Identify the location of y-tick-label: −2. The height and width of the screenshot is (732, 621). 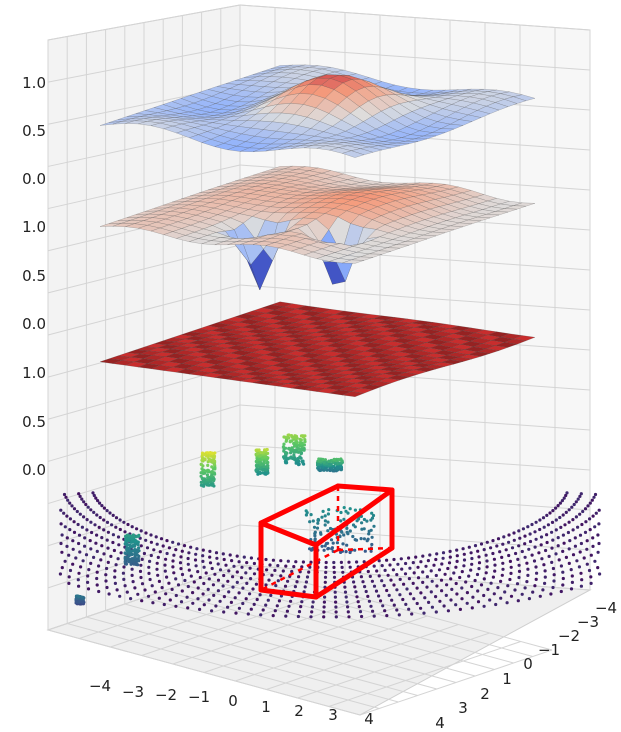
(569, 636).